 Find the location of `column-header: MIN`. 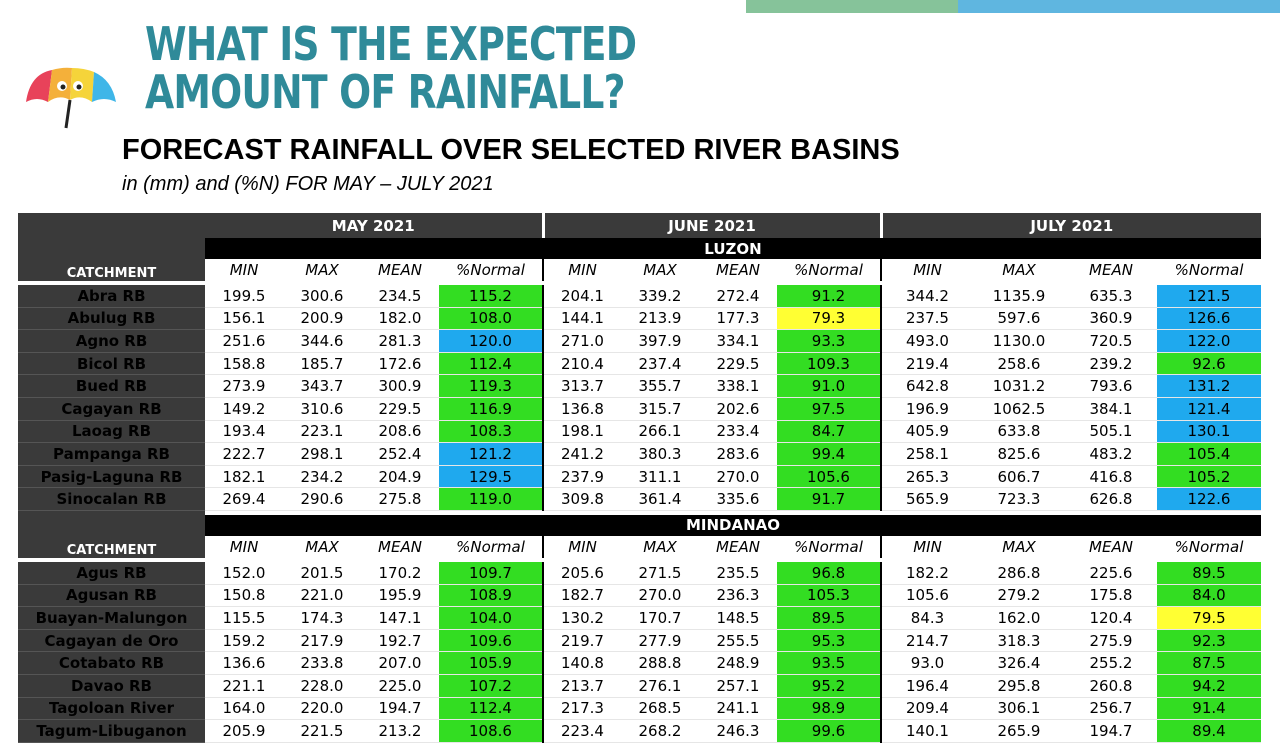

column-header: MIN is located at coordinates (244, 270).